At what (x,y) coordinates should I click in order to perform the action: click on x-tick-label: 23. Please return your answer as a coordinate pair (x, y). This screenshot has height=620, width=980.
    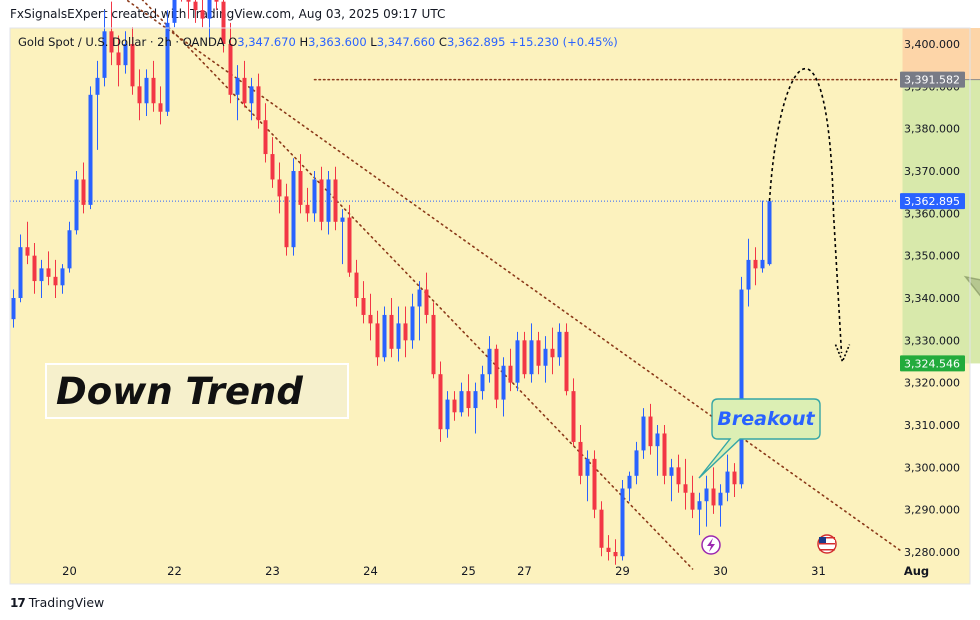
    Looking at the image, I should click on (272, 571).